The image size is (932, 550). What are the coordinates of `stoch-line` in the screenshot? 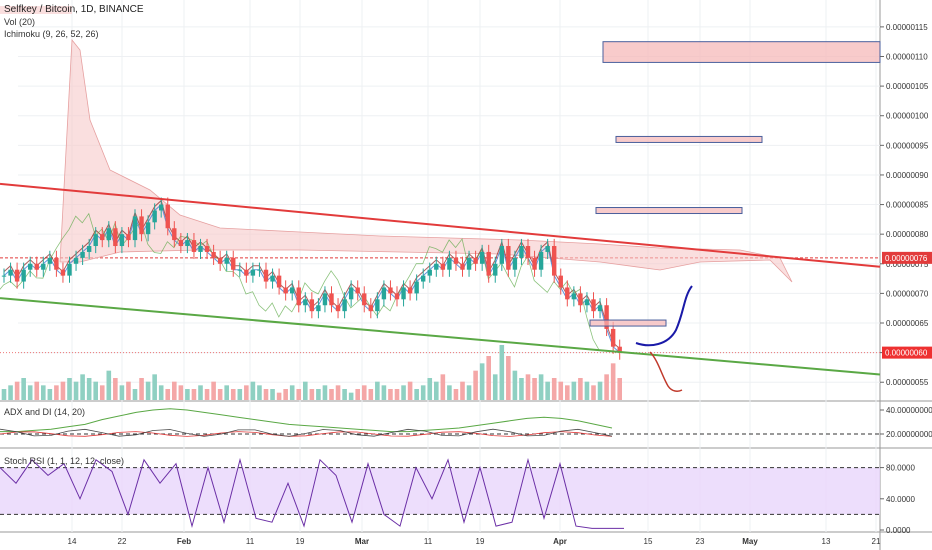 It's located at (312, 493).